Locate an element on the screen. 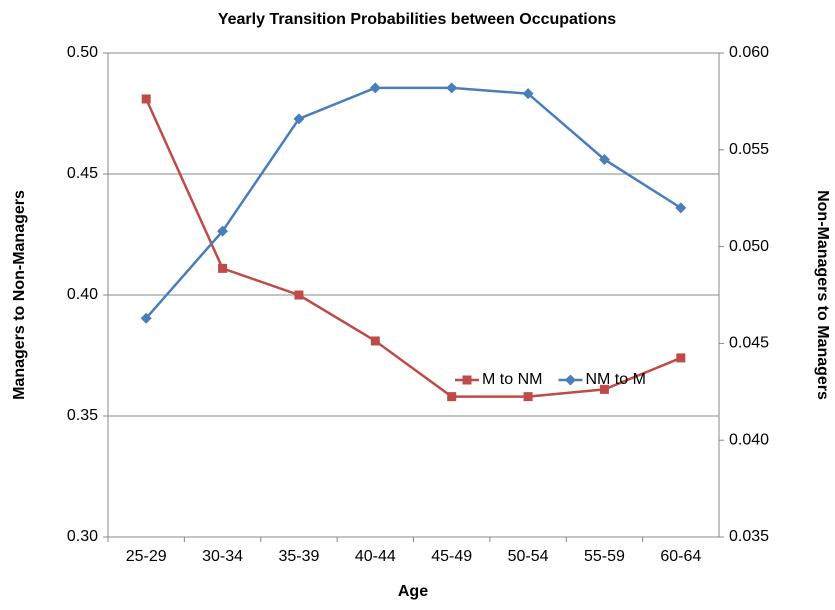 Image resolution: width=835 pixels, height=610 pixels. y-tick-label: 0.35 is located at coordinates (82, 415).